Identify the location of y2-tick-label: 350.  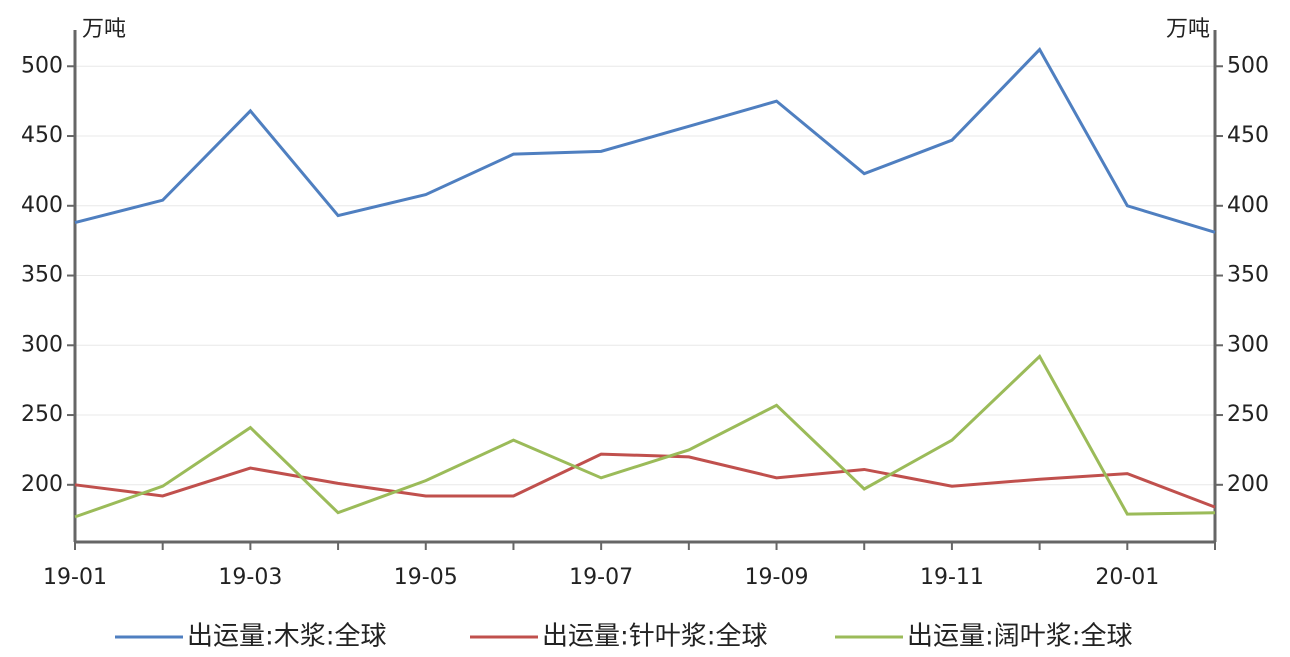
(1248, 275).